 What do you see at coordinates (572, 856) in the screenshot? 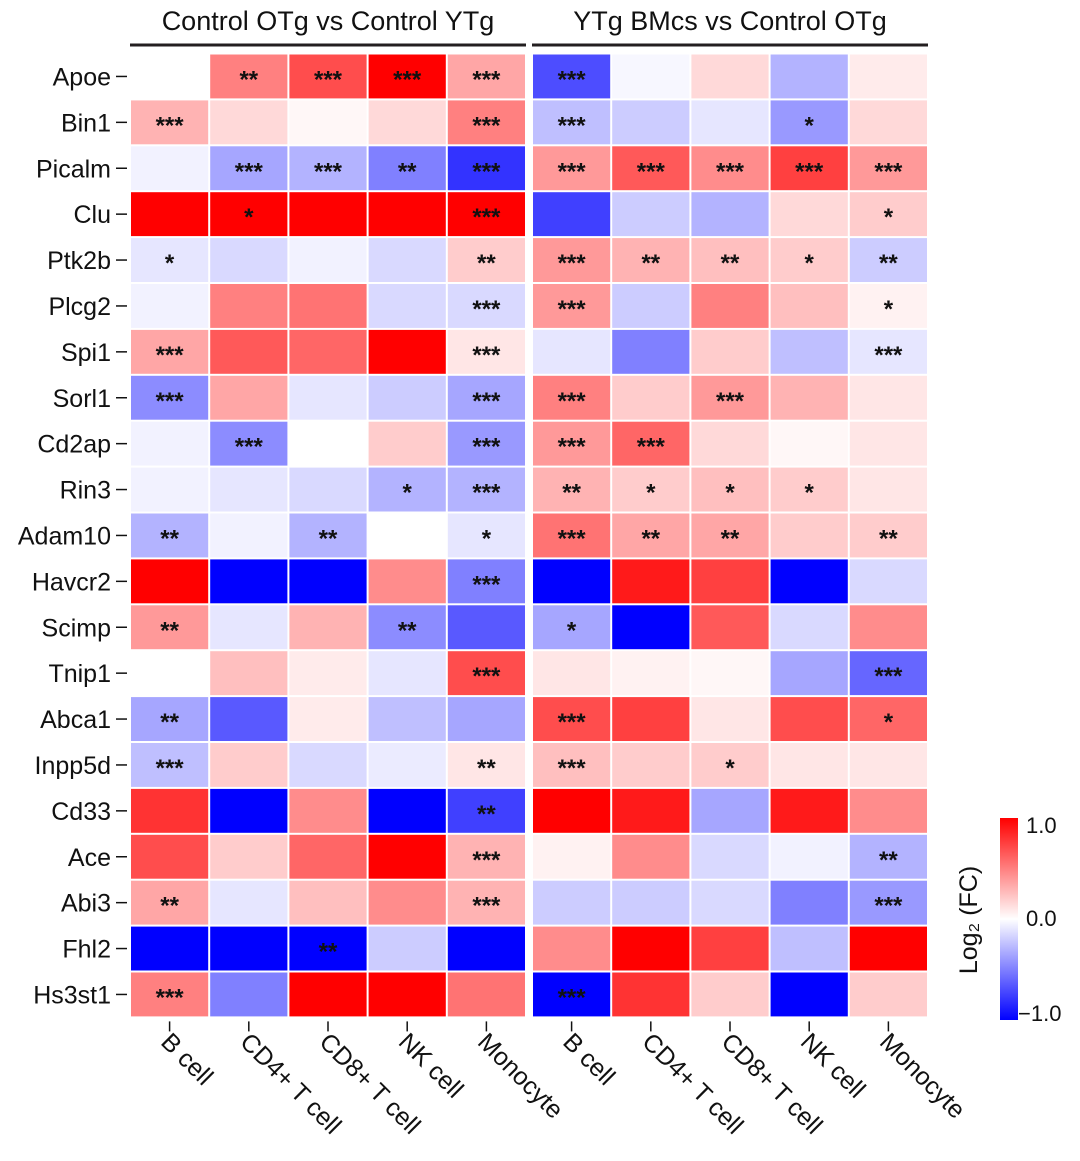
I see `heatmap-cell-ace-b-cell` at bounding box center [572, 856].